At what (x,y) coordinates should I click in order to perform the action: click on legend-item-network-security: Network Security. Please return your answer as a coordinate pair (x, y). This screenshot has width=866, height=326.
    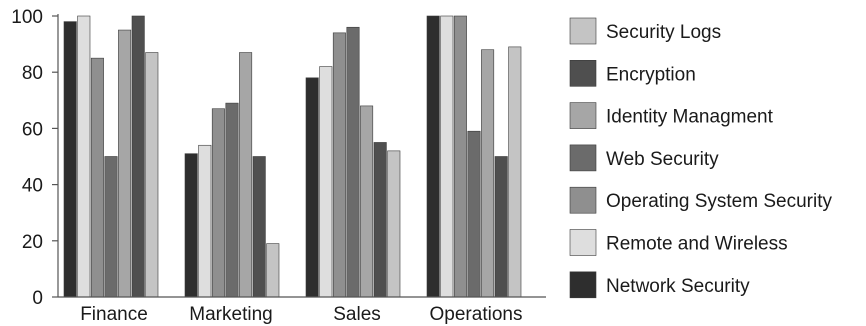
    Looking at the image, I should click on (660, 285).